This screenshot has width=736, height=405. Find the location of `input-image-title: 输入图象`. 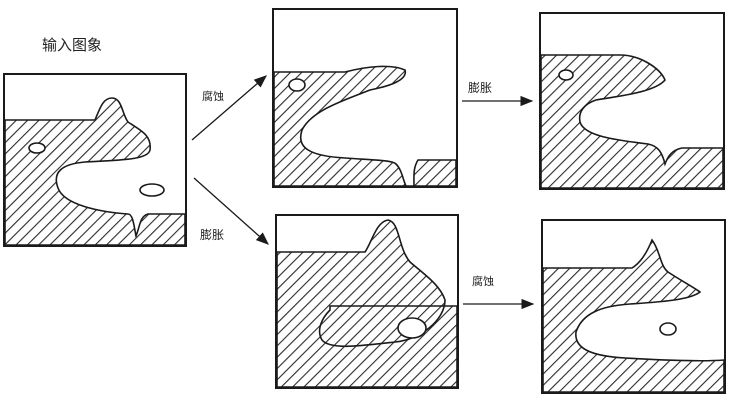

input-image-title: 输入图象 is located at coordinates (72, 45).